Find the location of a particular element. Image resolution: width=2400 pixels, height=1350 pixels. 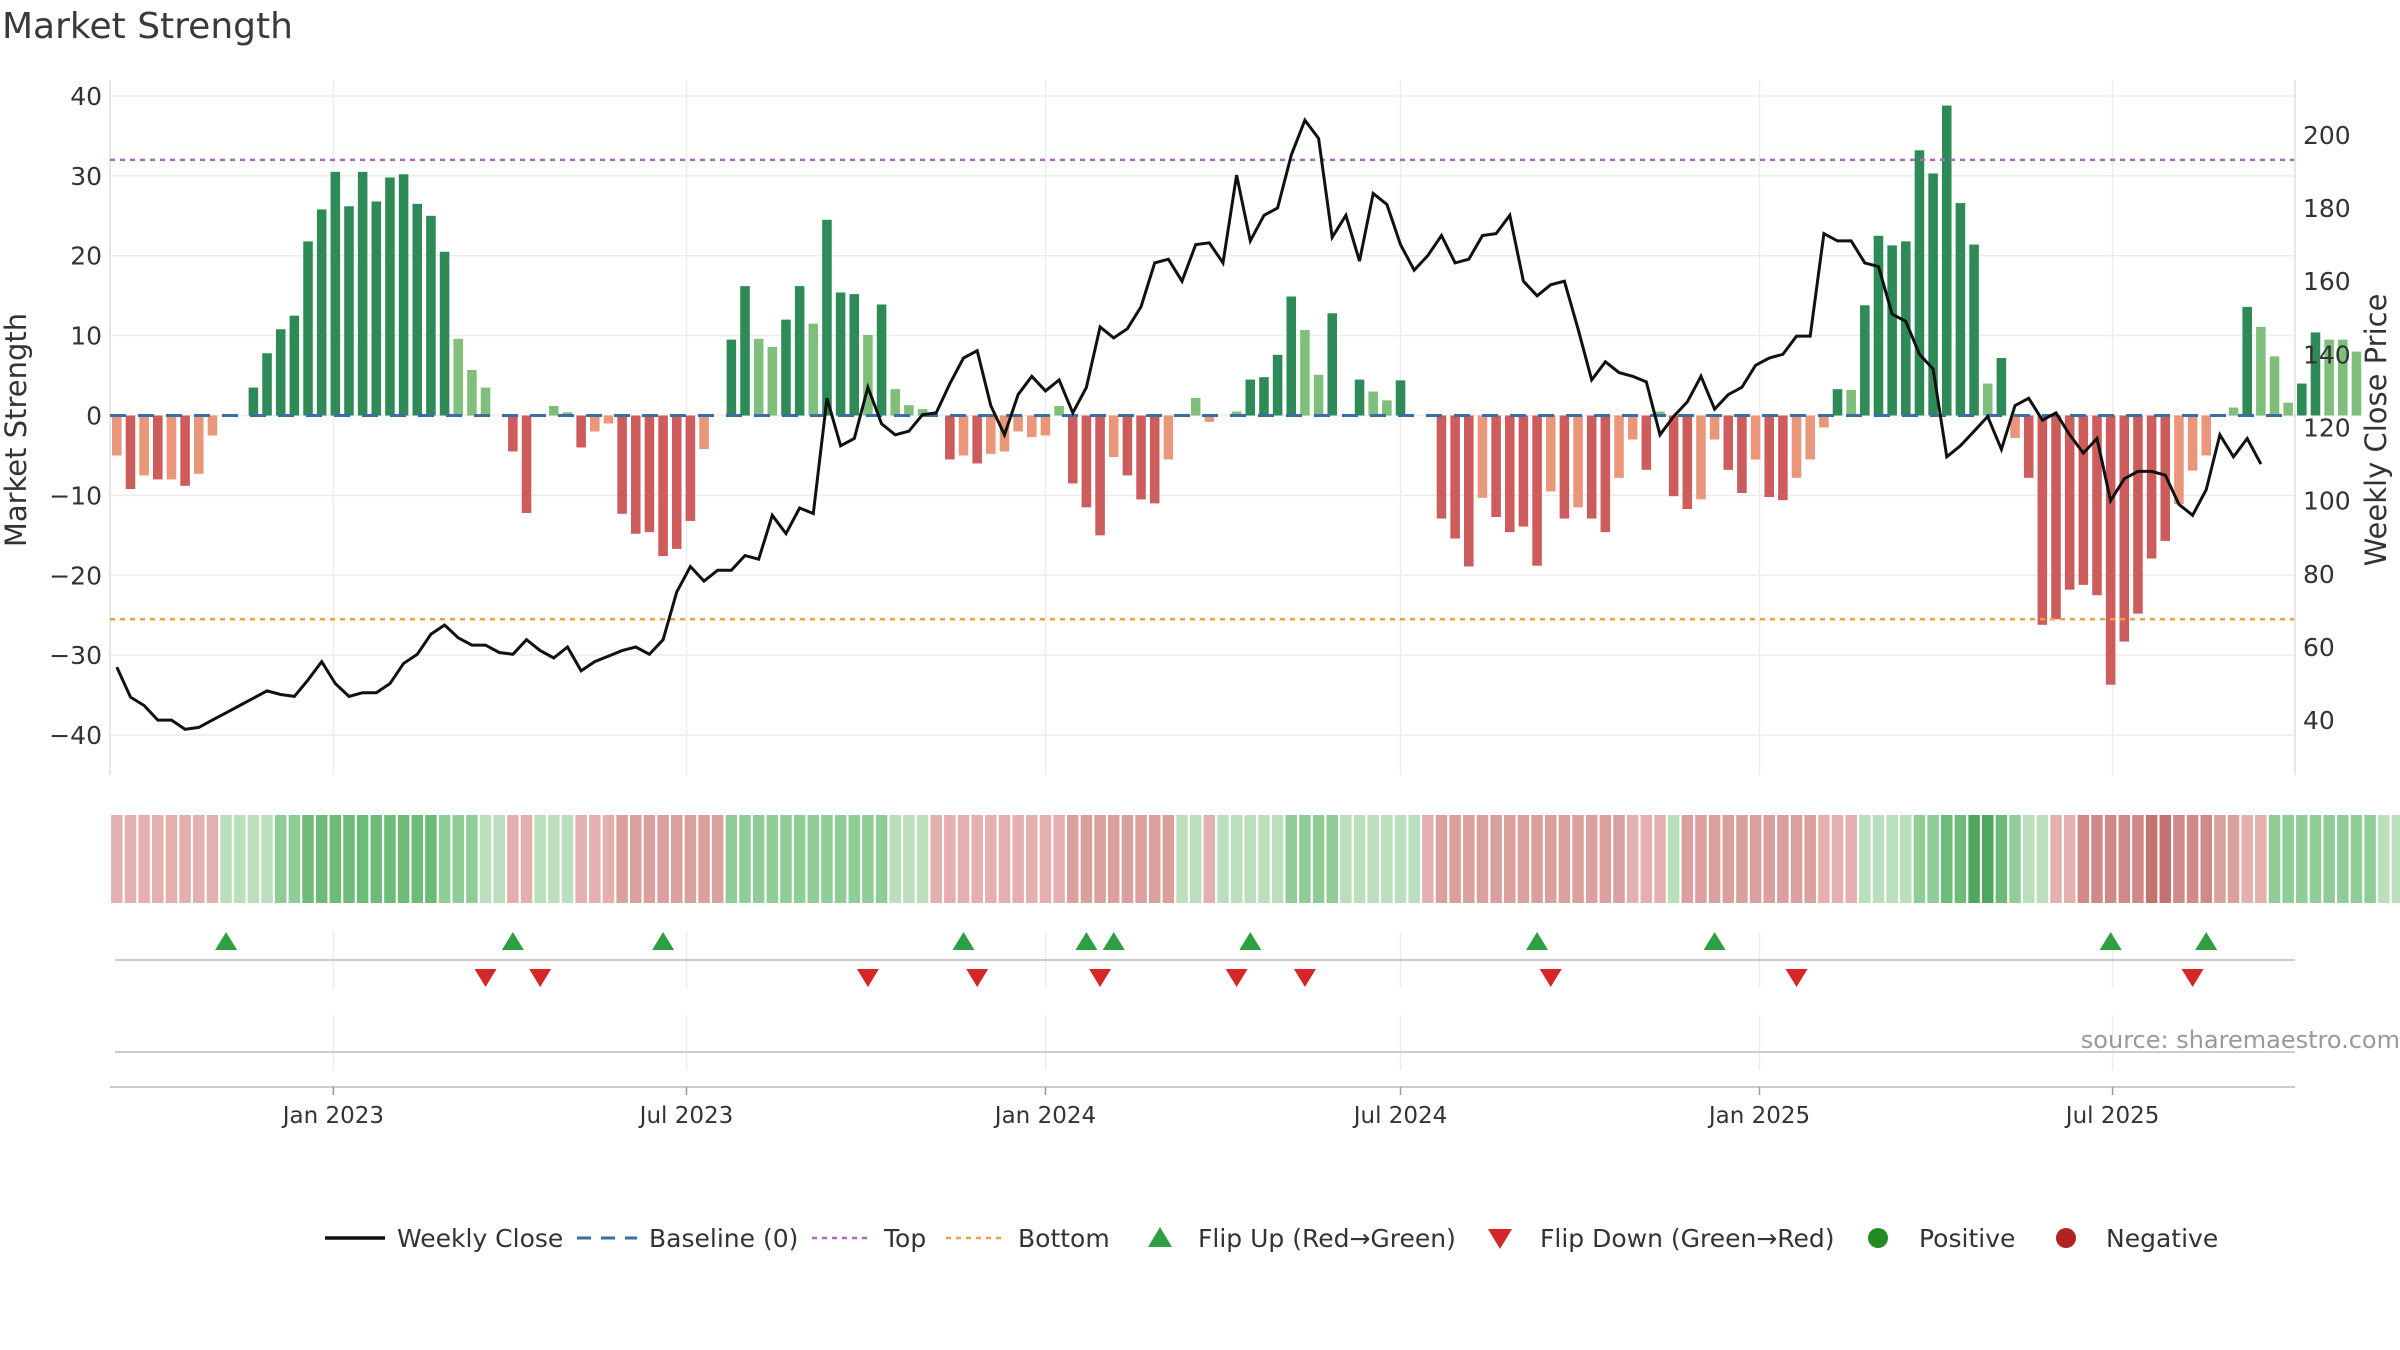

right-tick-label: 120 is located at coordinates (2327, 428).